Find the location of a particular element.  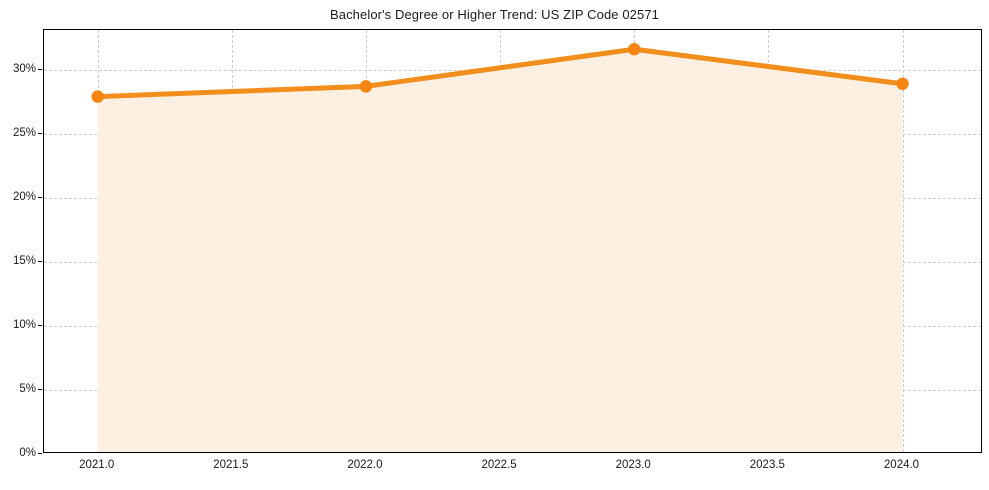

y-axis-tick-label: 10% is located at coordinates (24, 324).